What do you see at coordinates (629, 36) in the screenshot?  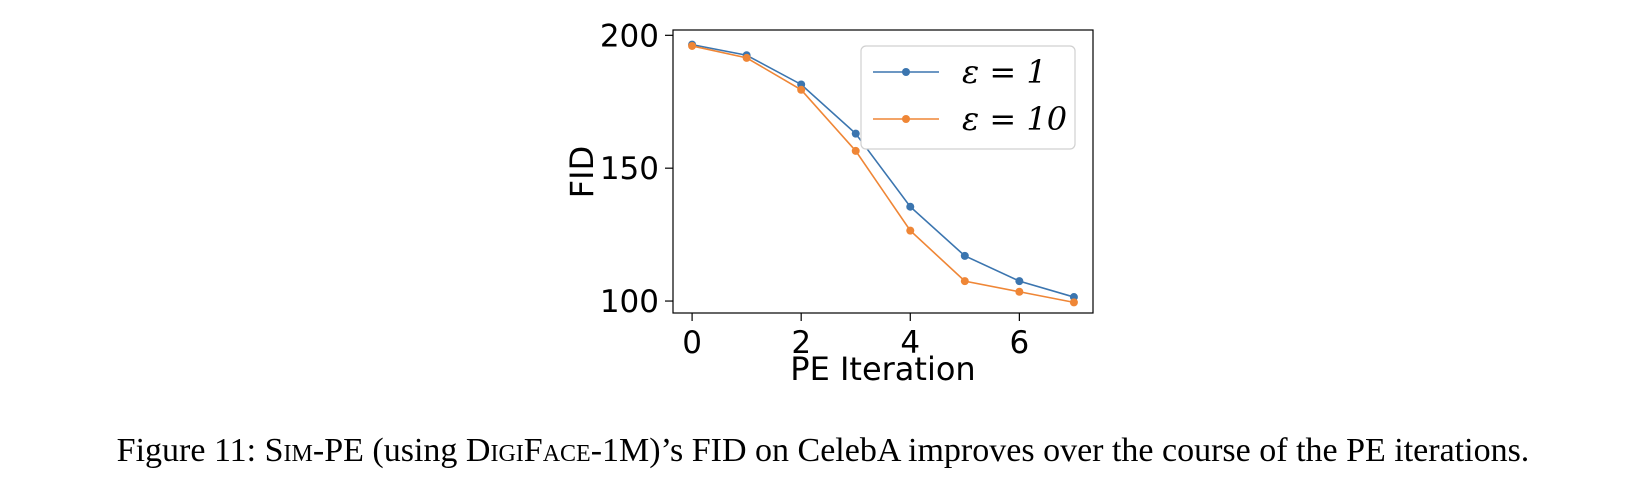 I see `y-tick-label-200: 200` at bounding box center [629, 36].